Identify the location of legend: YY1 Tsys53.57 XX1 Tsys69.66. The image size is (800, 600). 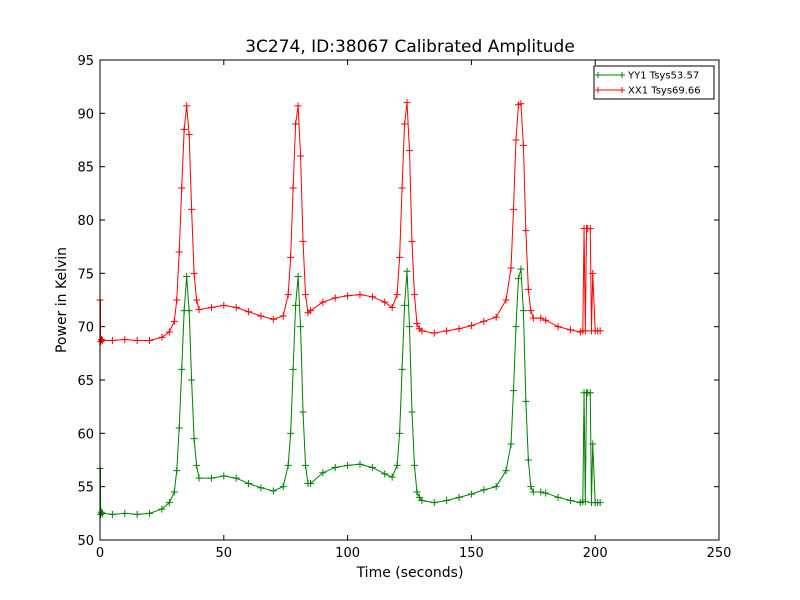
(654, 82).